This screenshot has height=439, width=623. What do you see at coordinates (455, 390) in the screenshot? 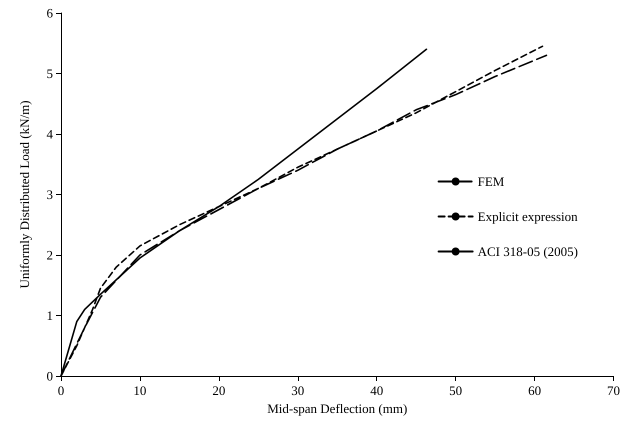
I see `x-tick-label: 50` at bounding box center [455, 390].